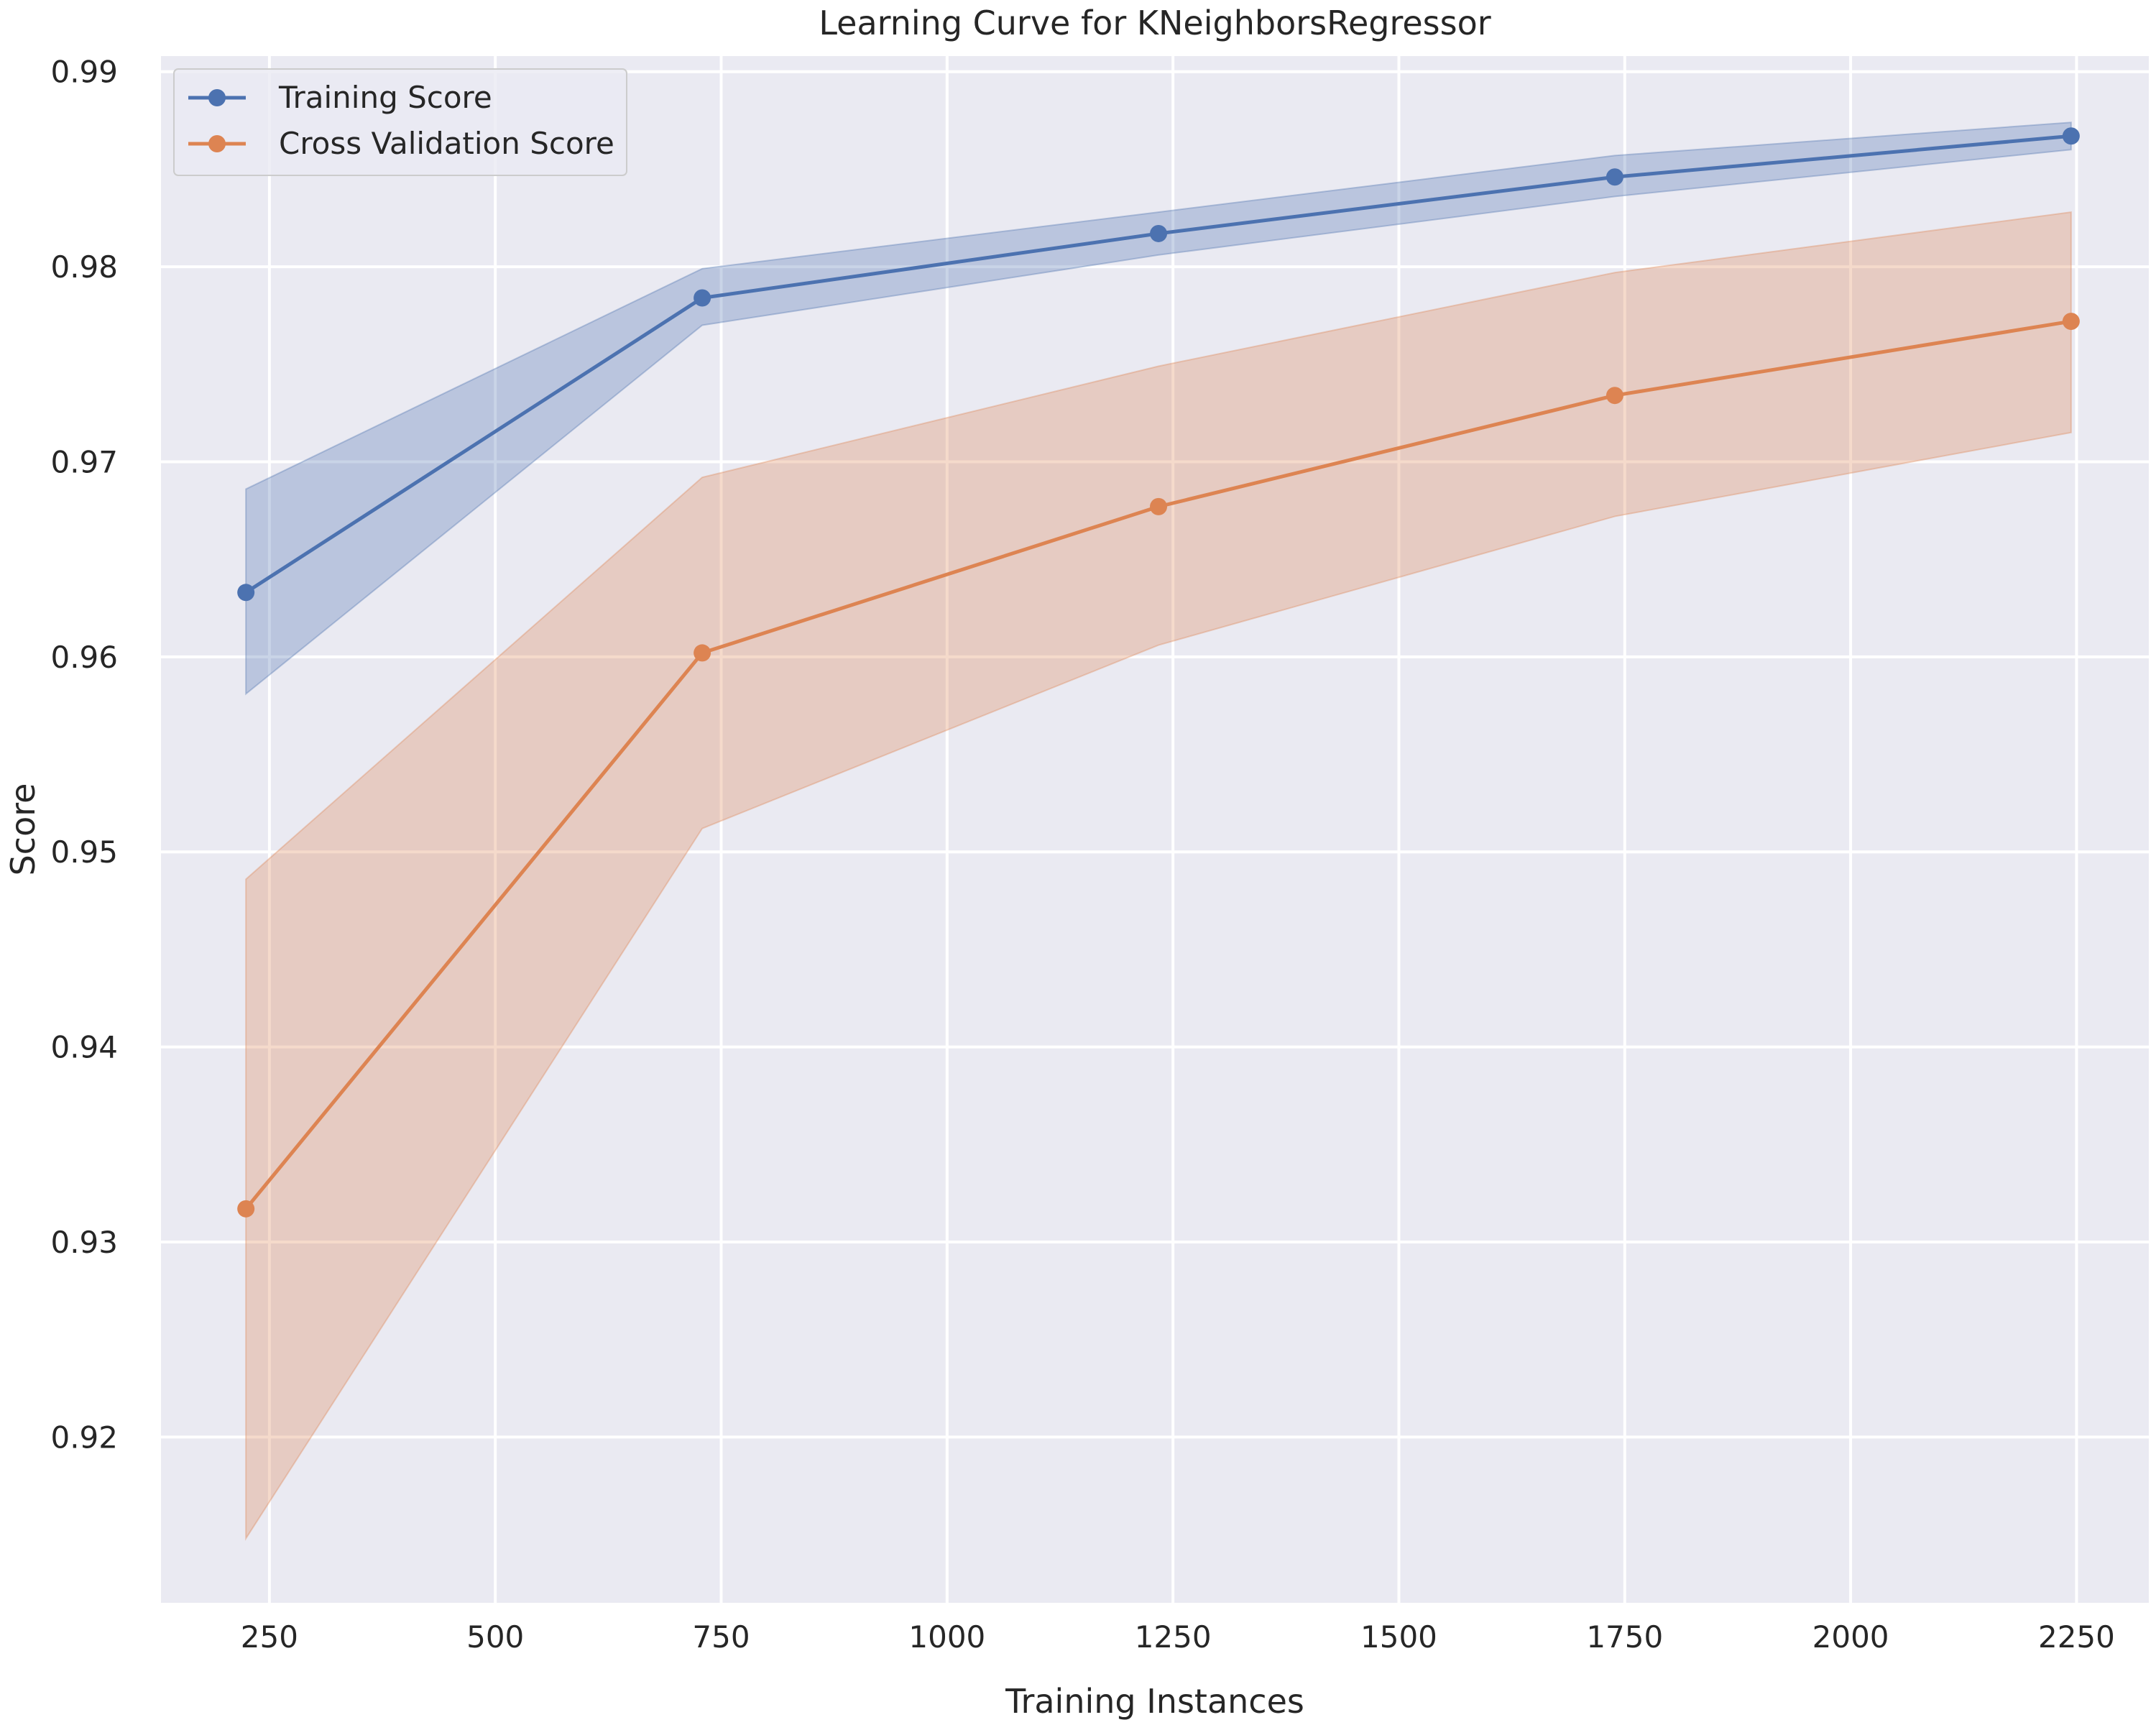 The width and height of the screenshot is (2156, 1725). Describe the element at coordinates (269, 1637) in the screenshot. I see `x-tick-label: 250` at that location.